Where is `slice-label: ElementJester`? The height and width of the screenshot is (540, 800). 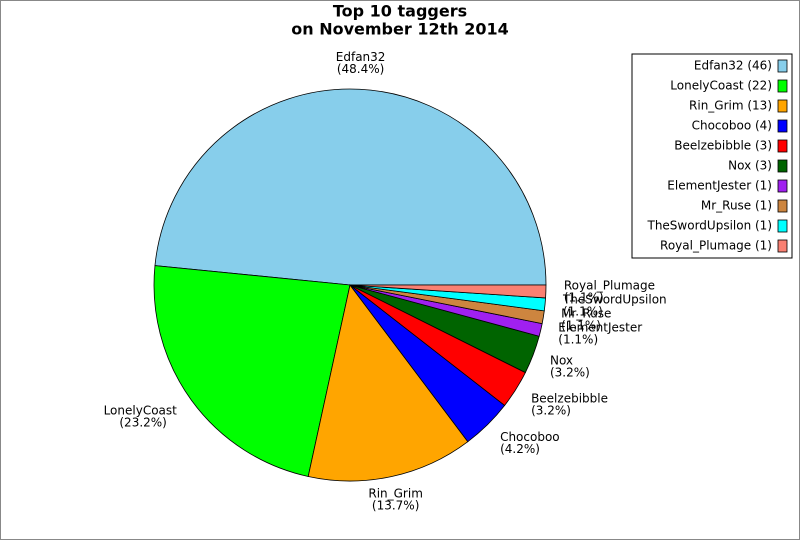
slice-label: ElementJester is located at coordinates (600, 328).